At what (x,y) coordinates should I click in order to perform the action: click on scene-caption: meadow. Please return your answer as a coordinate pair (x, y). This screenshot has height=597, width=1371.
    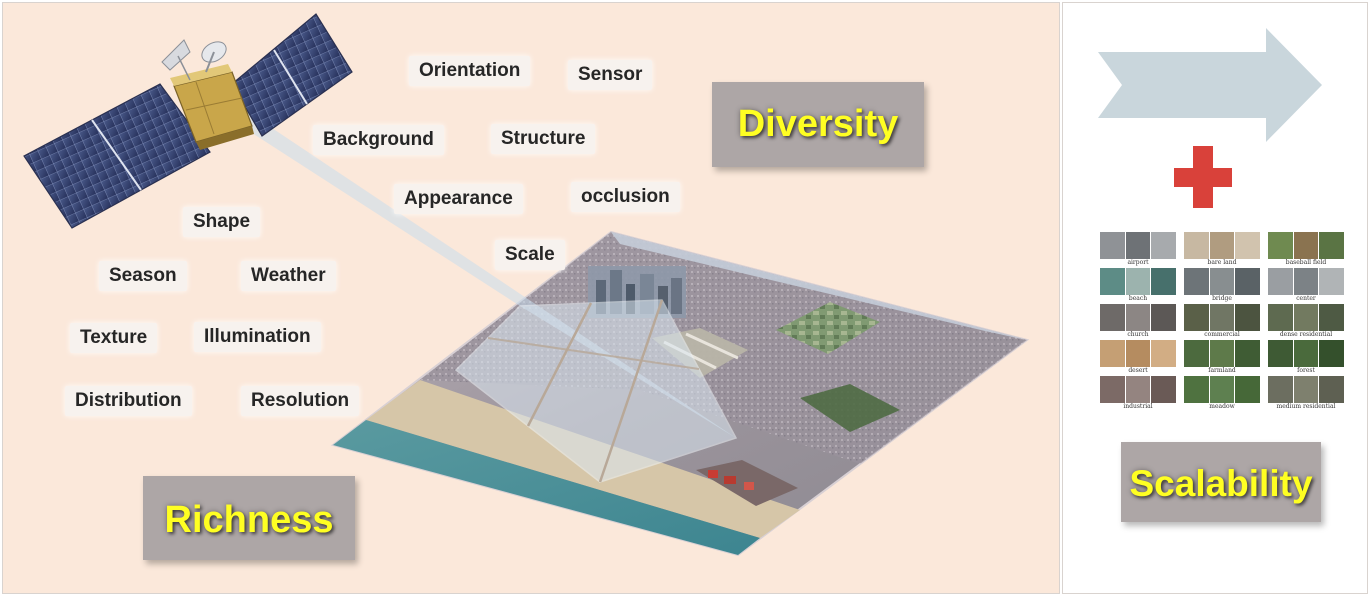
    Looking at the image, I should click on (1222, 406).